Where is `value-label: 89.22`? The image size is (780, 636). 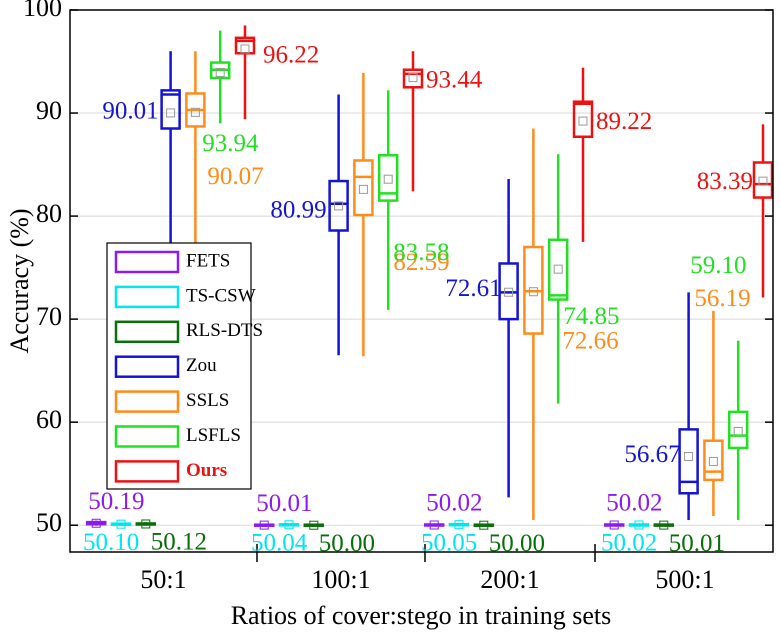
value-label: 89.22 is located at coordinates (624, 121).